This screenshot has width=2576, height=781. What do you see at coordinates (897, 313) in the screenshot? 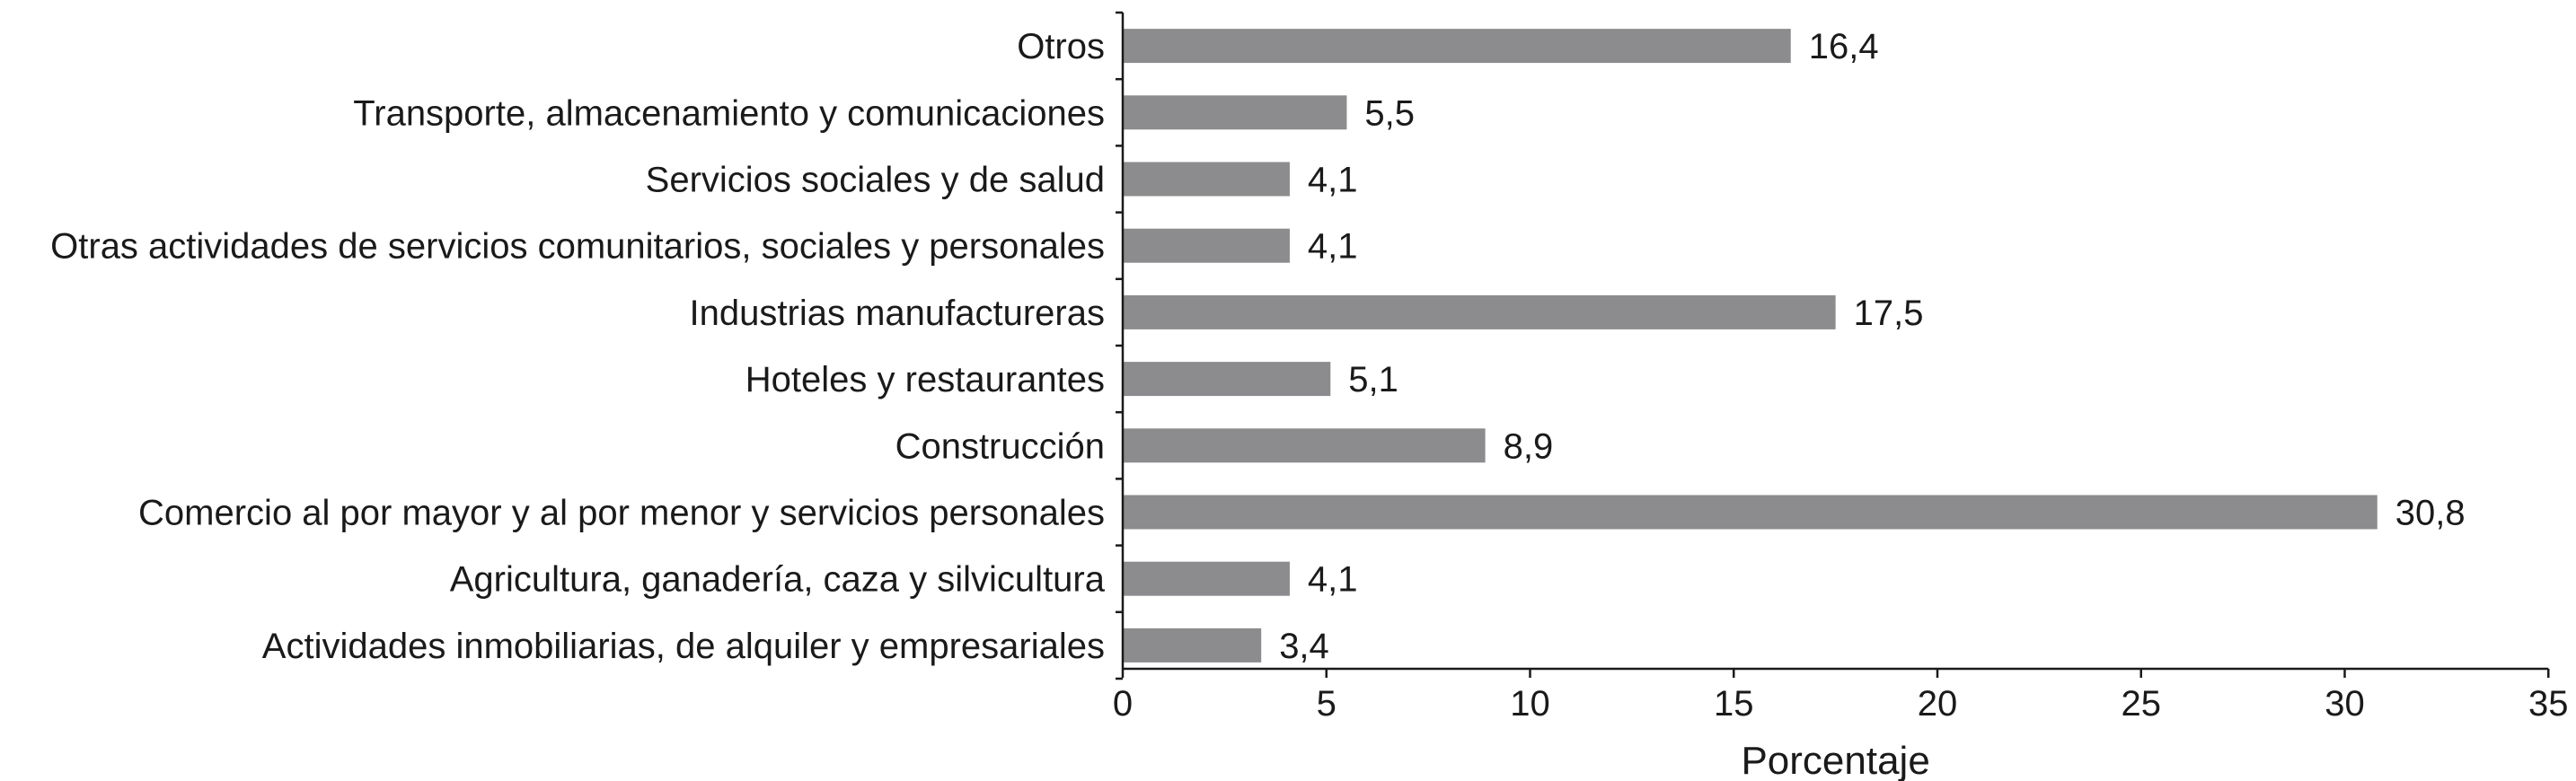
I see `category-label-industrias-manufactureras: Industrias manufactureras` at bounding box center [897, 313].